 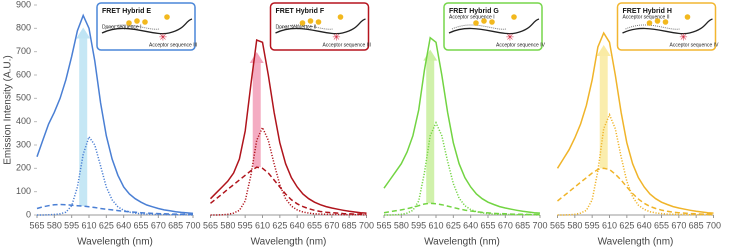 What do you see at coordinates (23, 28) in the screenshot?
I see `y-tick-label: 800` at bounding box center [23, 28].